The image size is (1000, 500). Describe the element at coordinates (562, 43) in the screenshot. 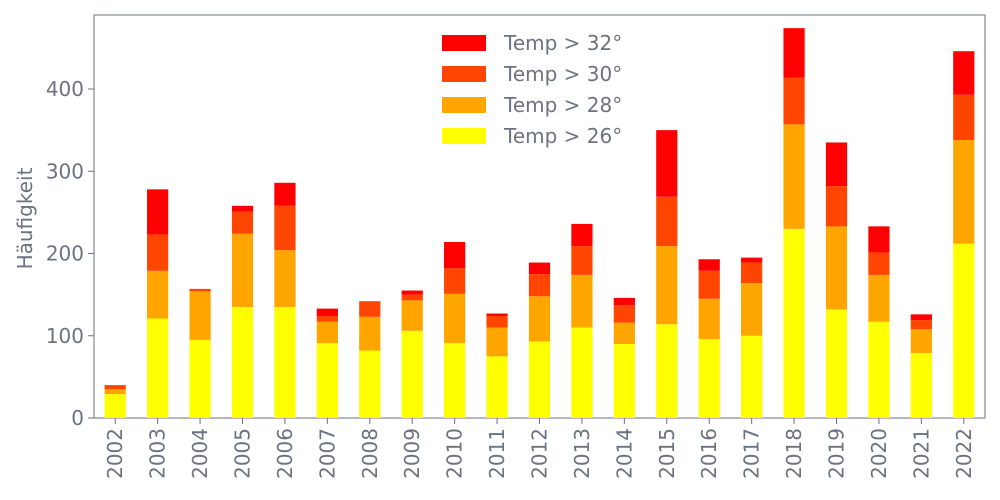

I see `legend-label: Temp > 32°` at that location.